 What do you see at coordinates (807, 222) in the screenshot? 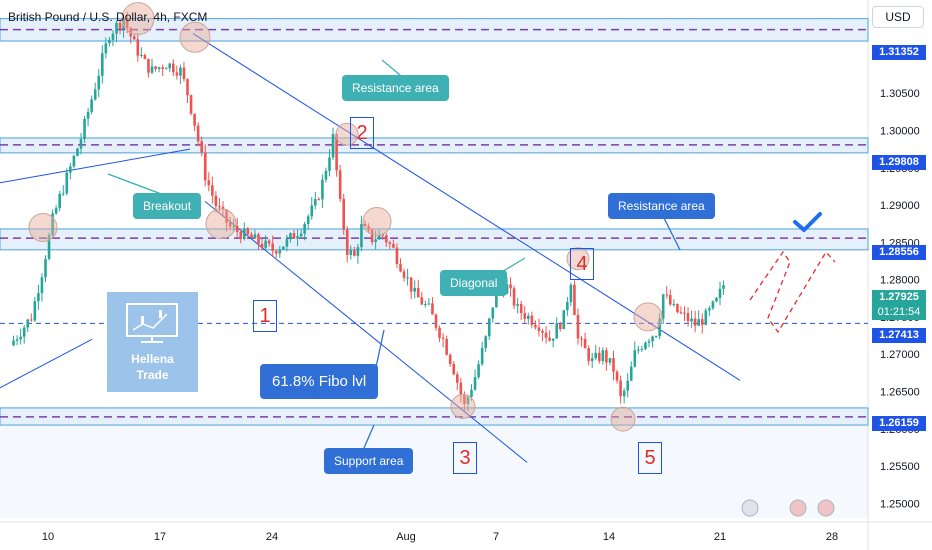
I see `checkmark-icon` at bounding box center [807, 222].